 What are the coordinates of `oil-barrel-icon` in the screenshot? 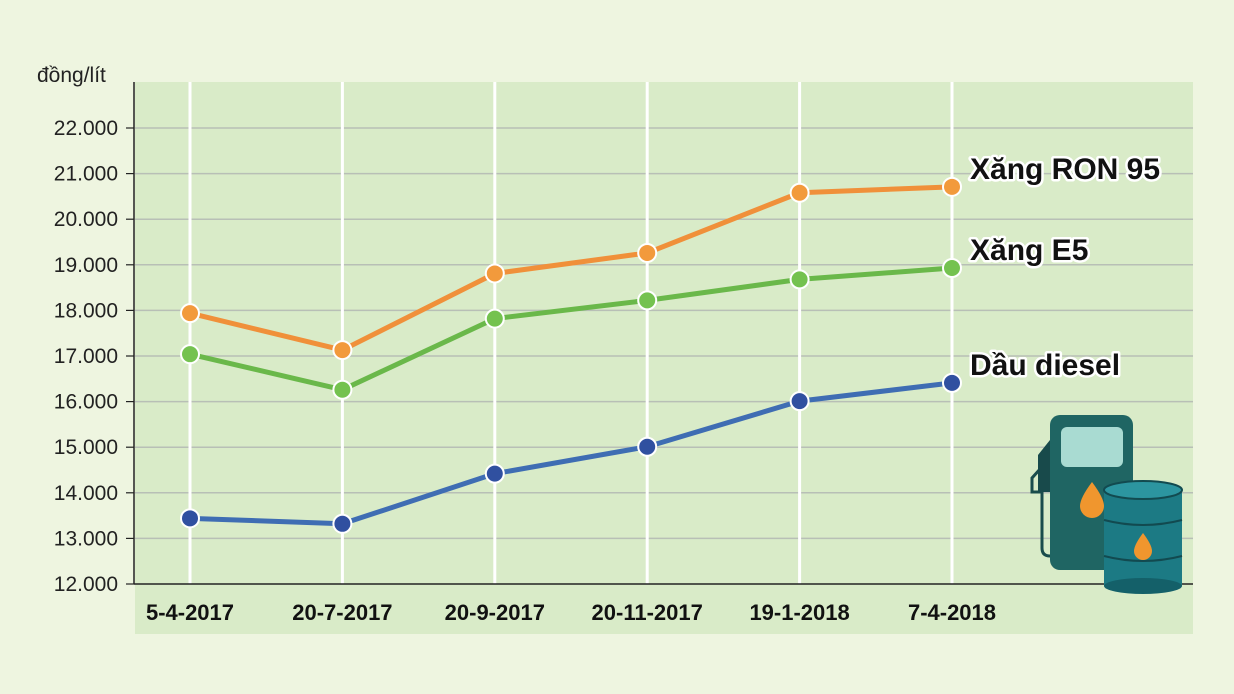 It's located at (1143, 537).